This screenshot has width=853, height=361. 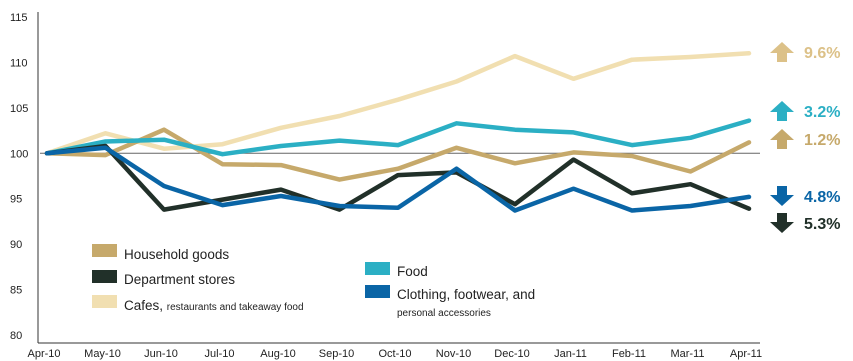 I want to click on y-tick-label: 115, so click(x=19, y=18).